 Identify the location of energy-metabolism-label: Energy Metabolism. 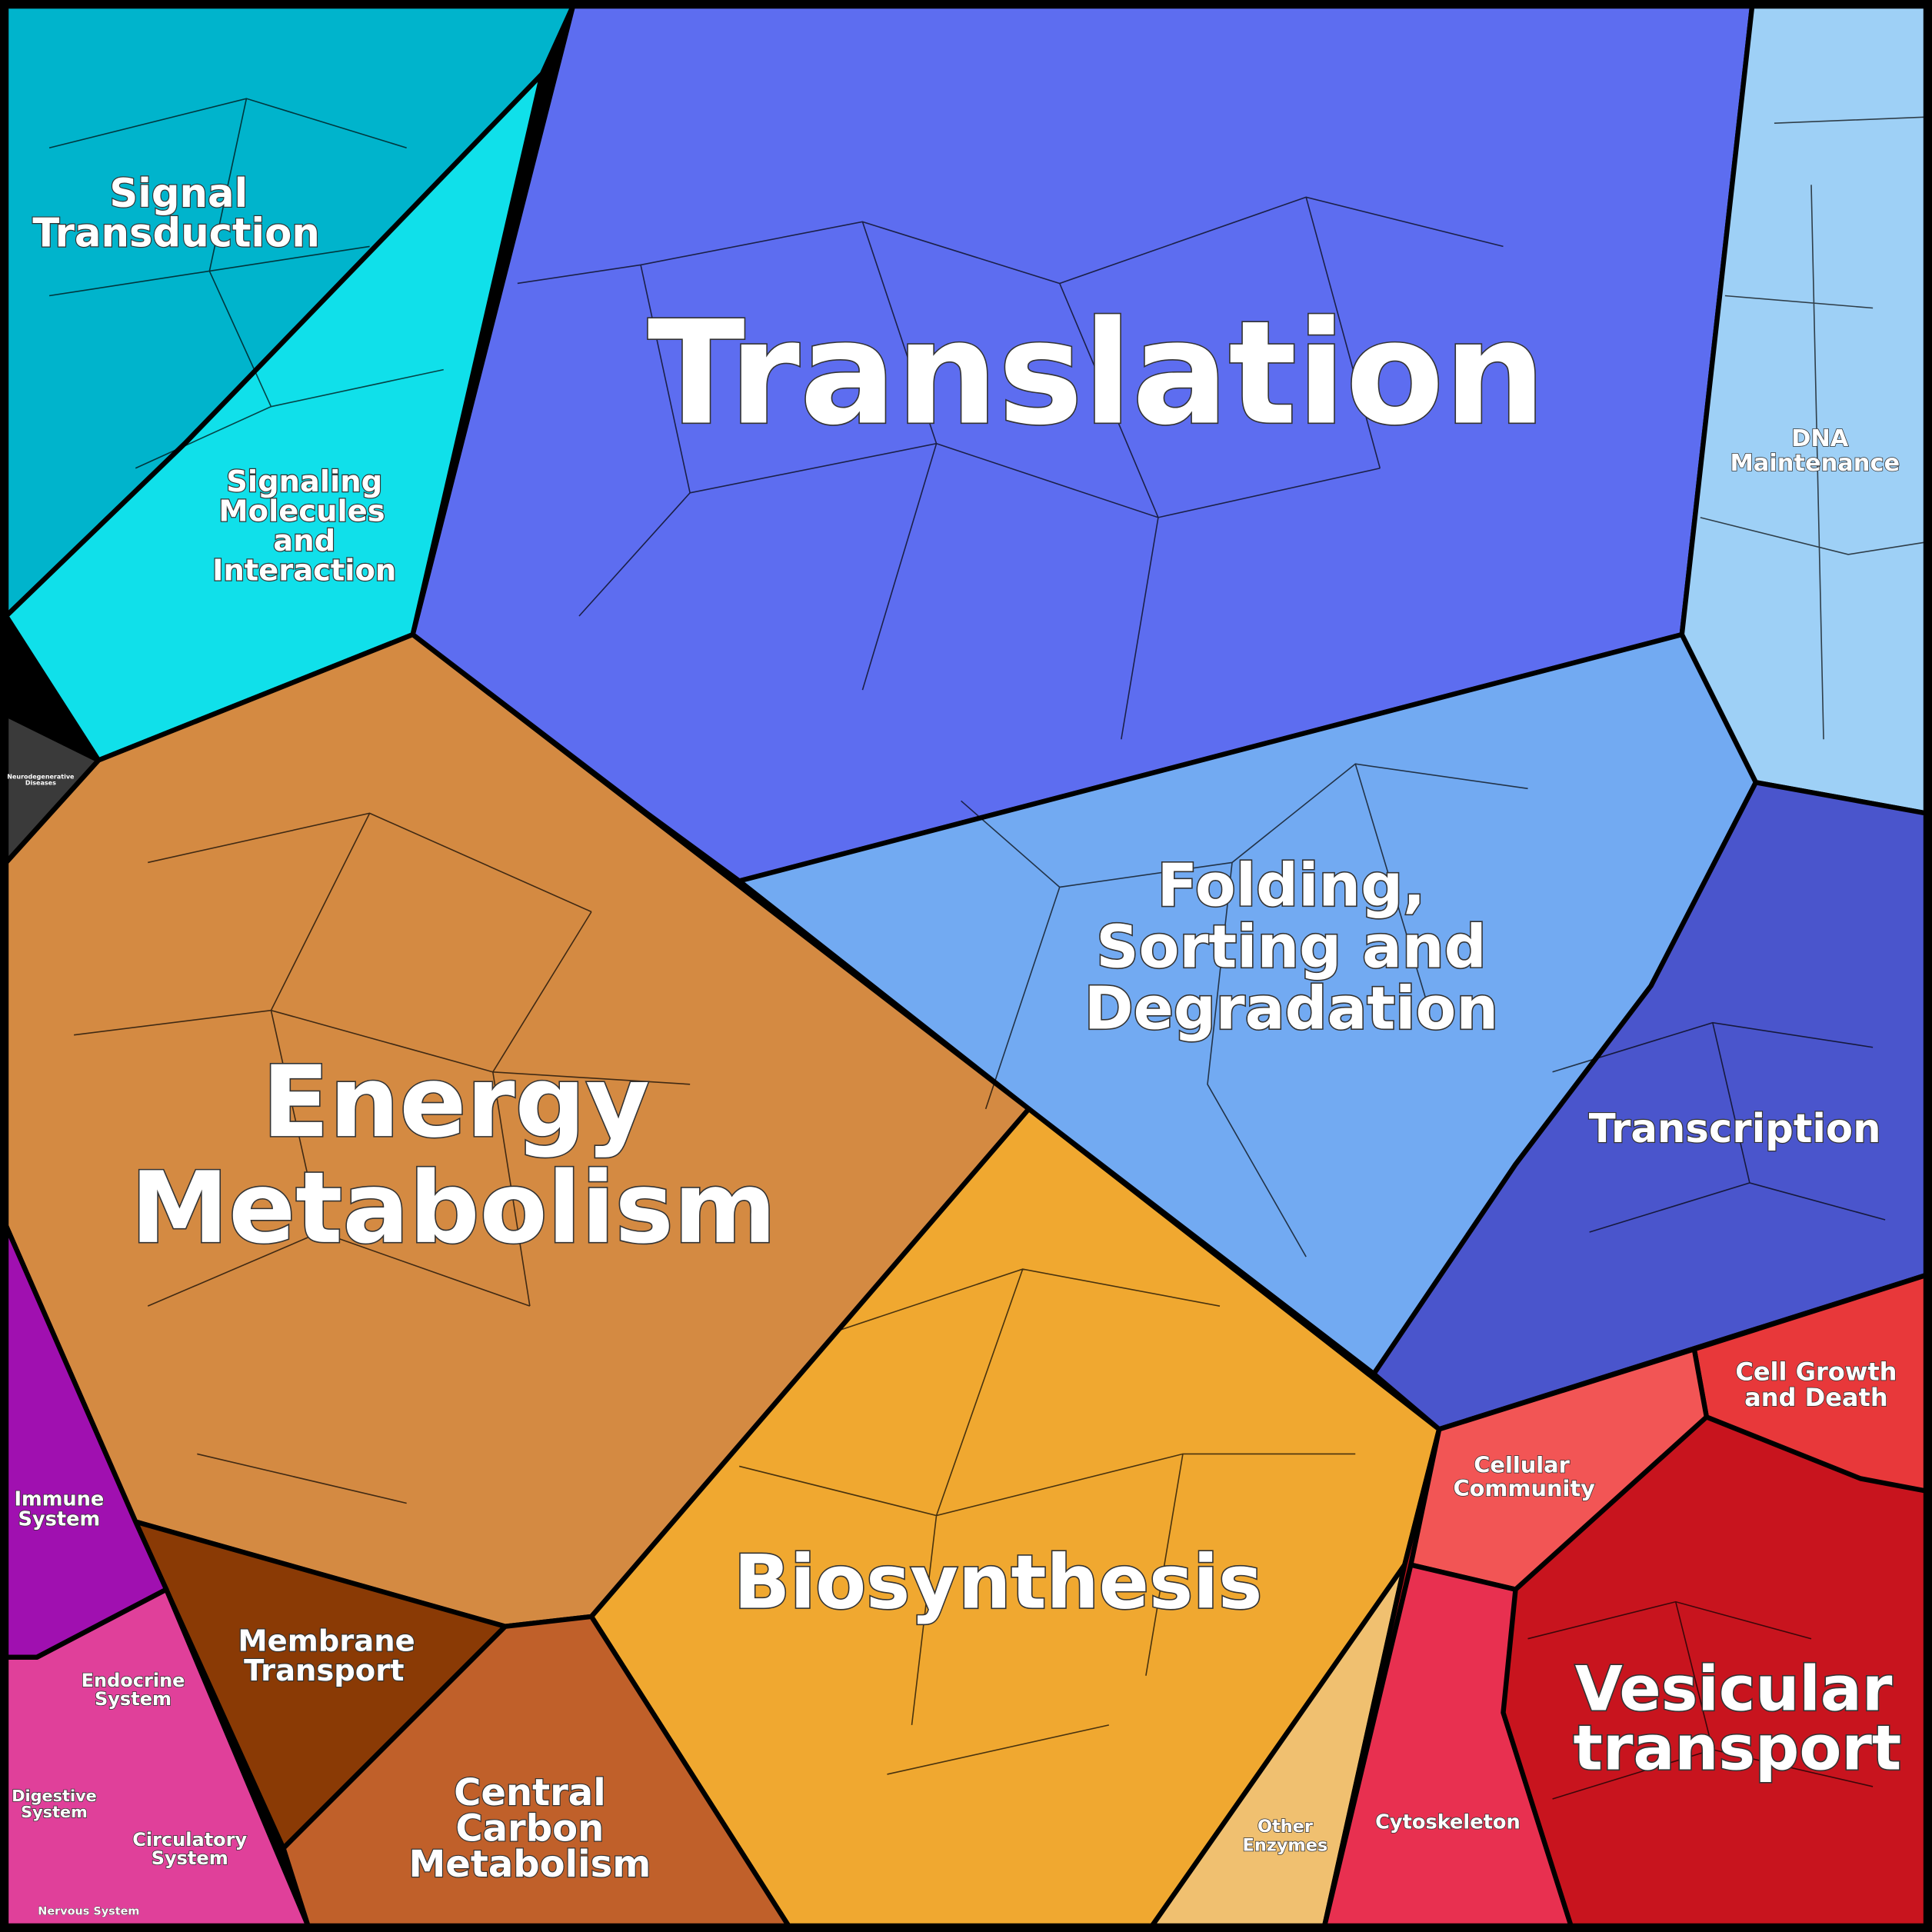
(454, 1155).